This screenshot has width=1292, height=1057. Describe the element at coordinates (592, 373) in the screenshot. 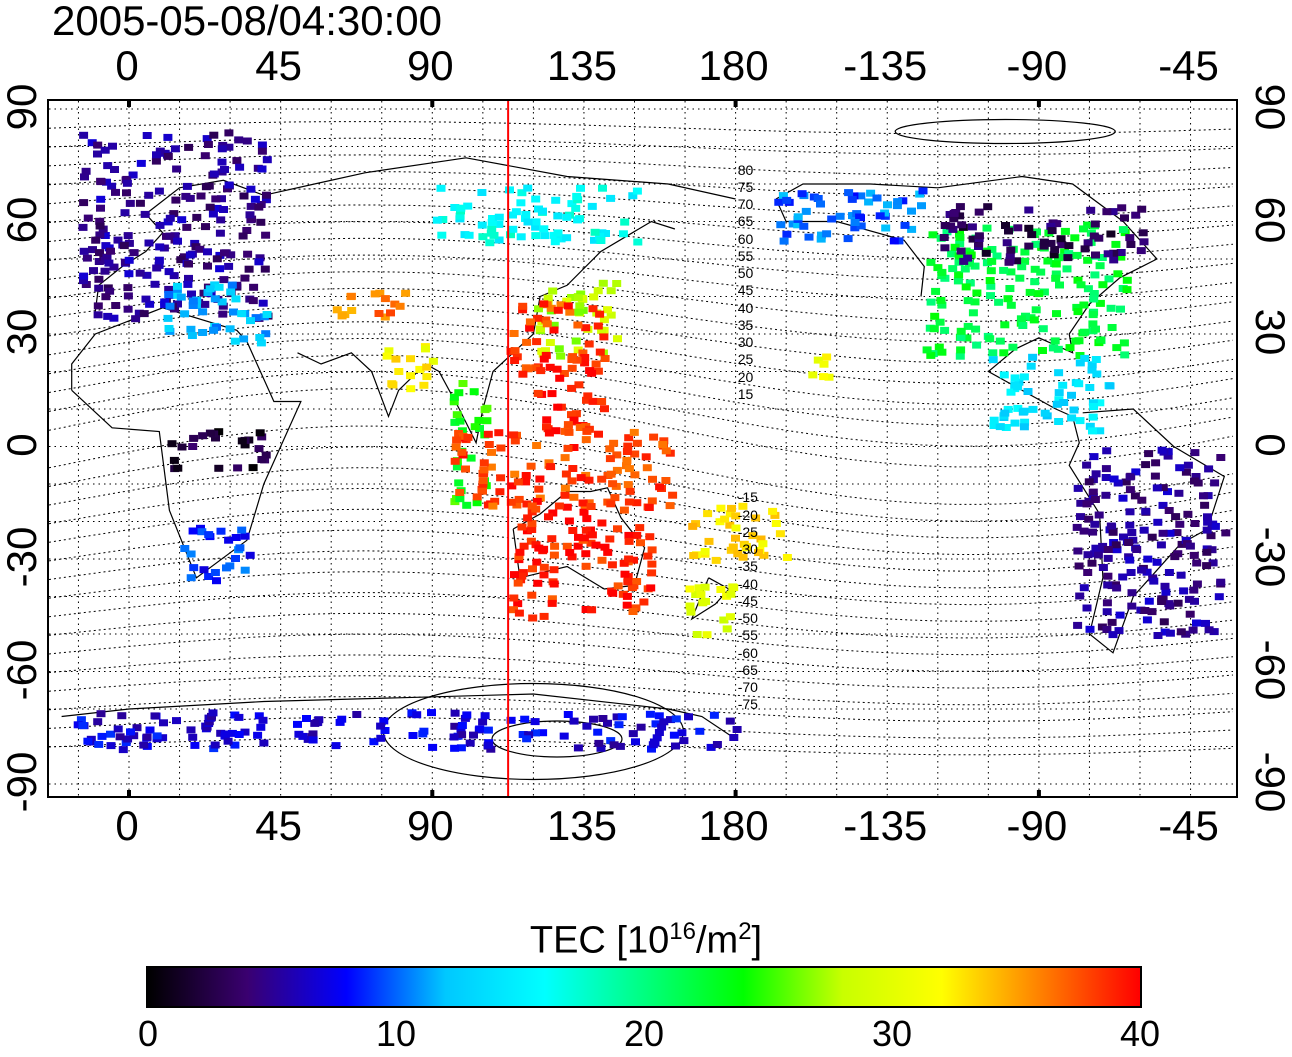

I see `tec-pixel-philippines` at that location.